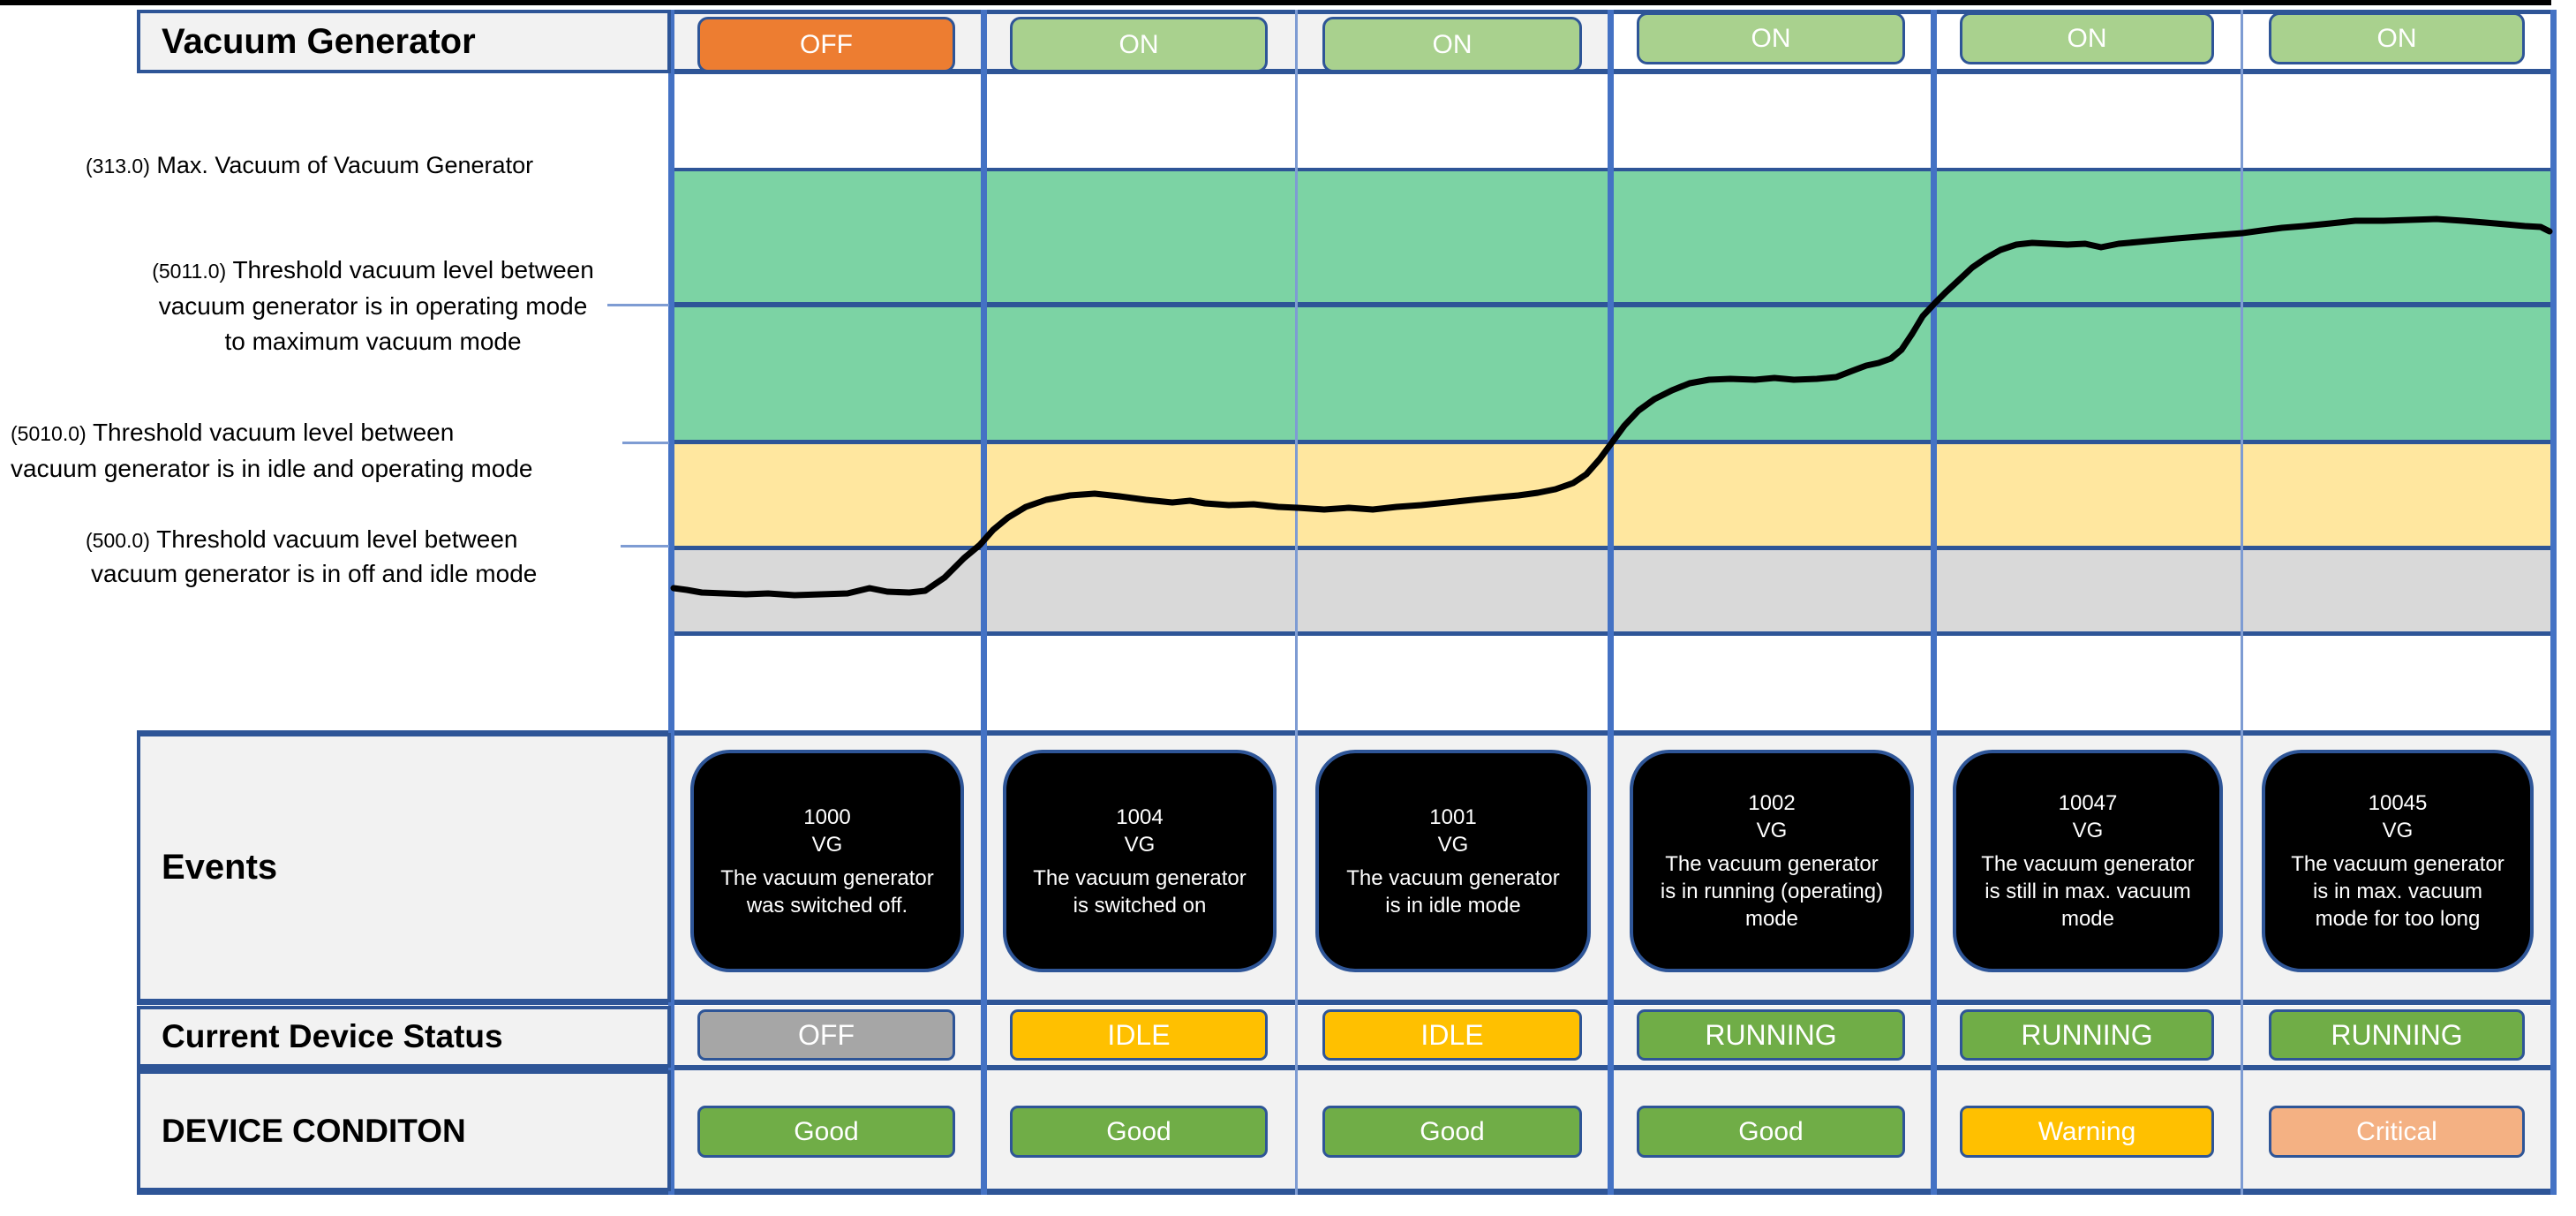  I want to click on device-condition-badge: Critical, so click(2397, 1132).